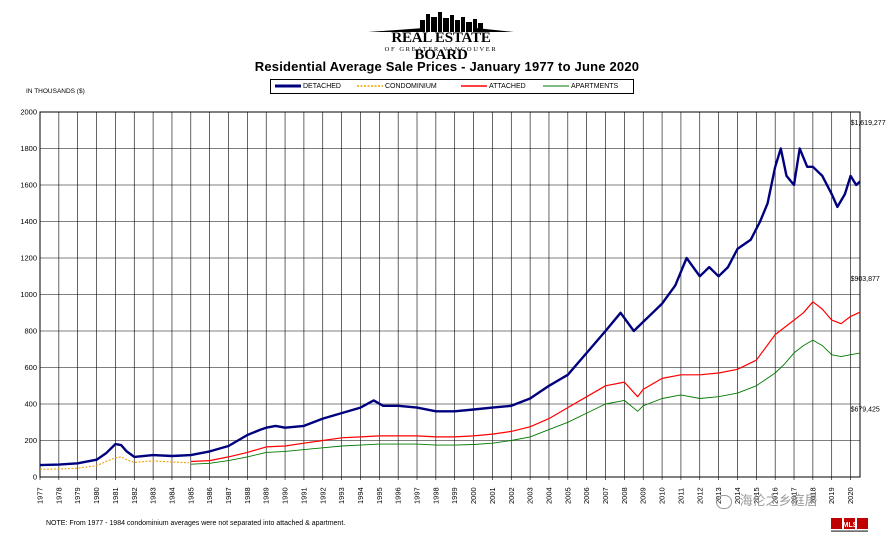  Describe the element at coordinates (322, 495) in the screenshot. I see `x-tick-label: 1992` at that location.